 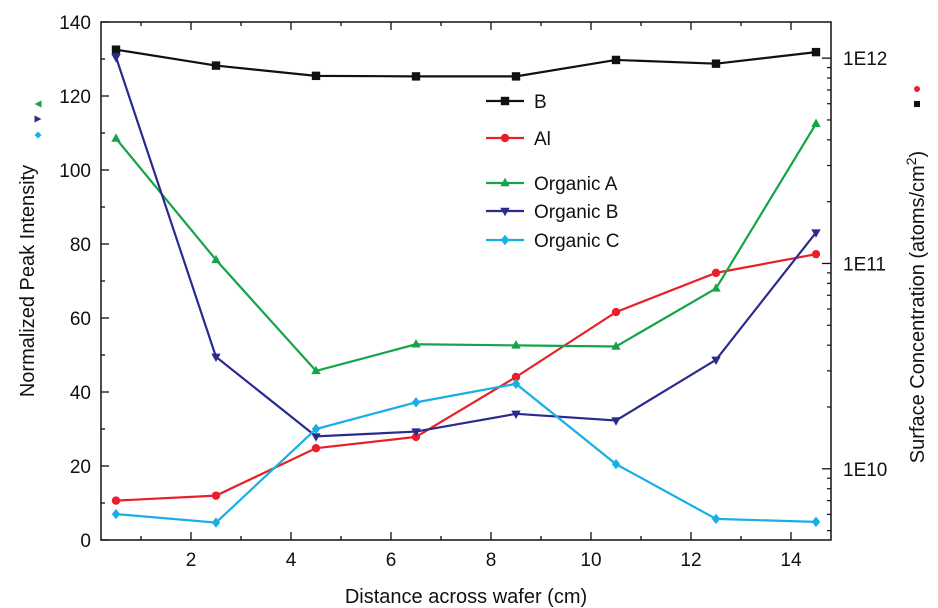 I want to click on y-left-tick-label: 100, so click(x=75, y=171).